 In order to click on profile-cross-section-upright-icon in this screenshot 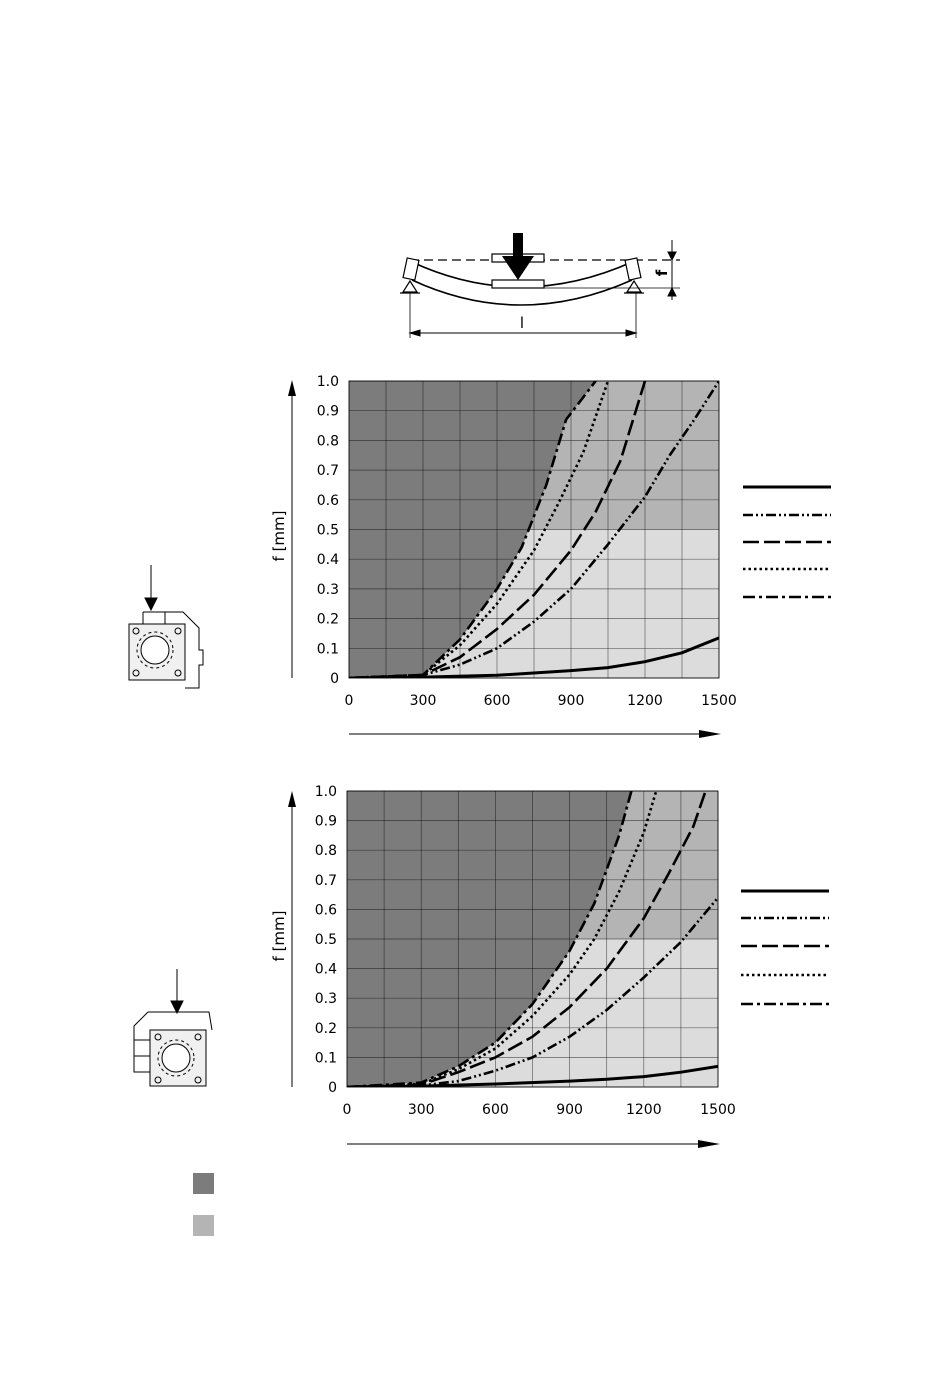, I will do `click(166, 627)`.